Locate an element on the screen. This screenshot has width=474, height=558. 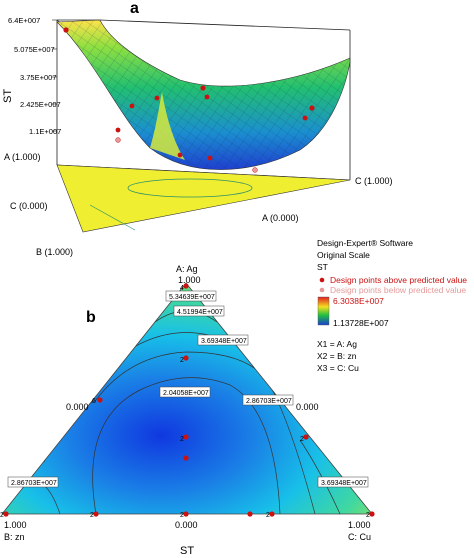
floor-contour-line is located at coordinates (112, 217).